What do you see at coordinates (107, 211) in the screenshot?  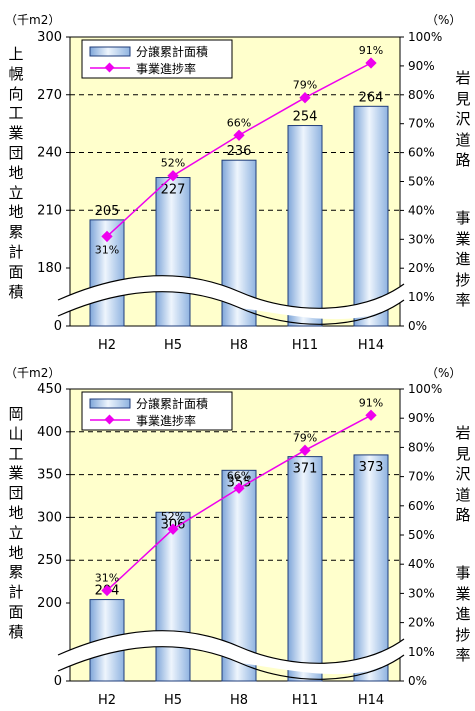 I see `bar-value-label: 205` at bounding box center [107, 211].